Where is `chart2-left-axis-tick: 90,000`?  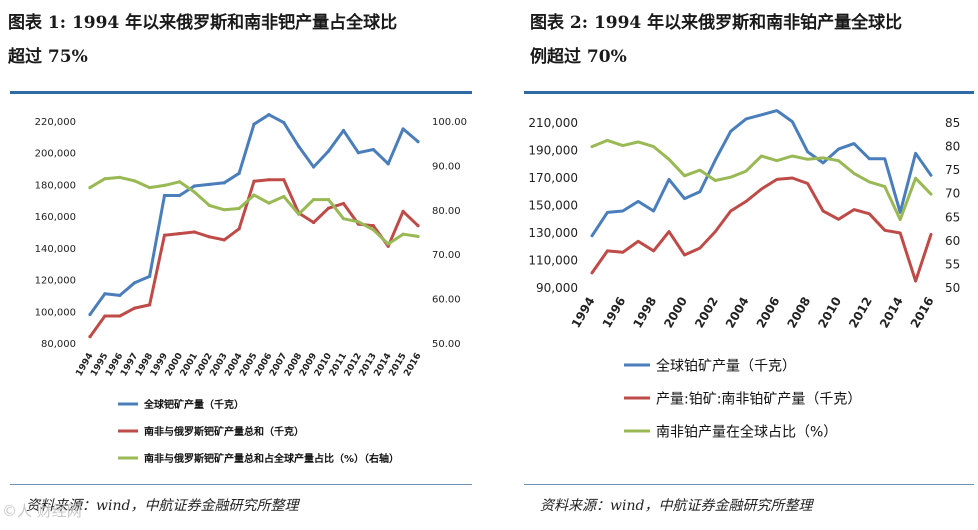 chart2-left-axis-tick: 90,000 is located at coordinates (557, 288).